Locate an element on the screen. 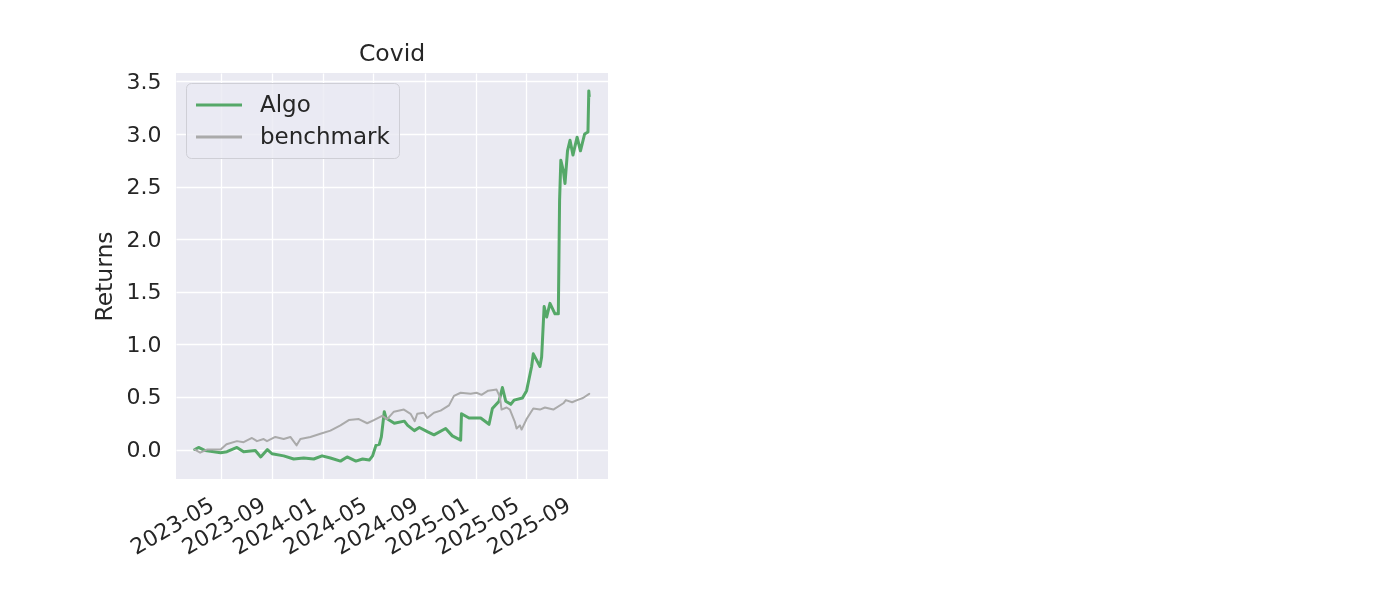 The height and width of the screenshot is (600, 1400). legend-label: Algo is located at coordinates (285, 104).